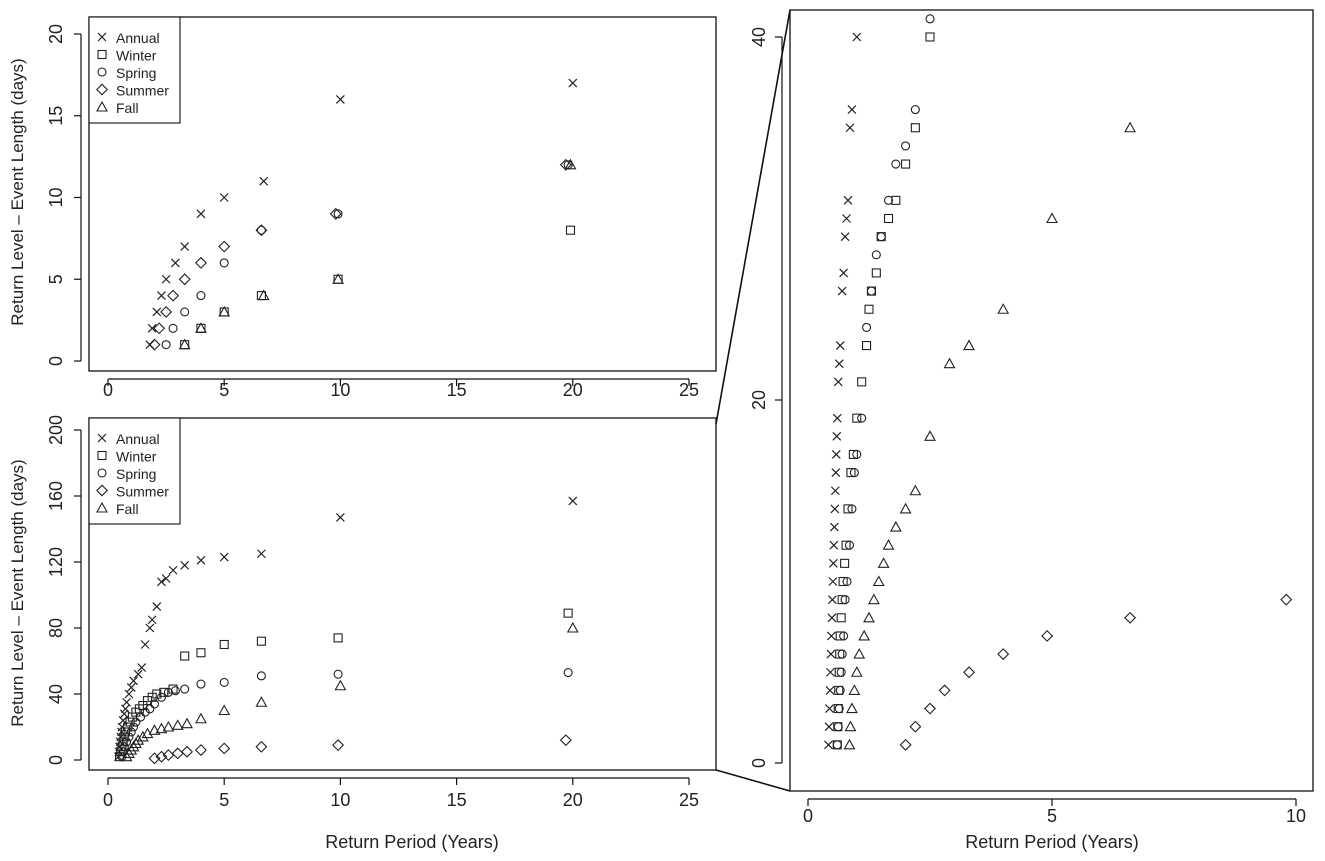  Describe the element at coordinates (56, 430) in the screenshot. I see `y-tick-label: 200` at that location.